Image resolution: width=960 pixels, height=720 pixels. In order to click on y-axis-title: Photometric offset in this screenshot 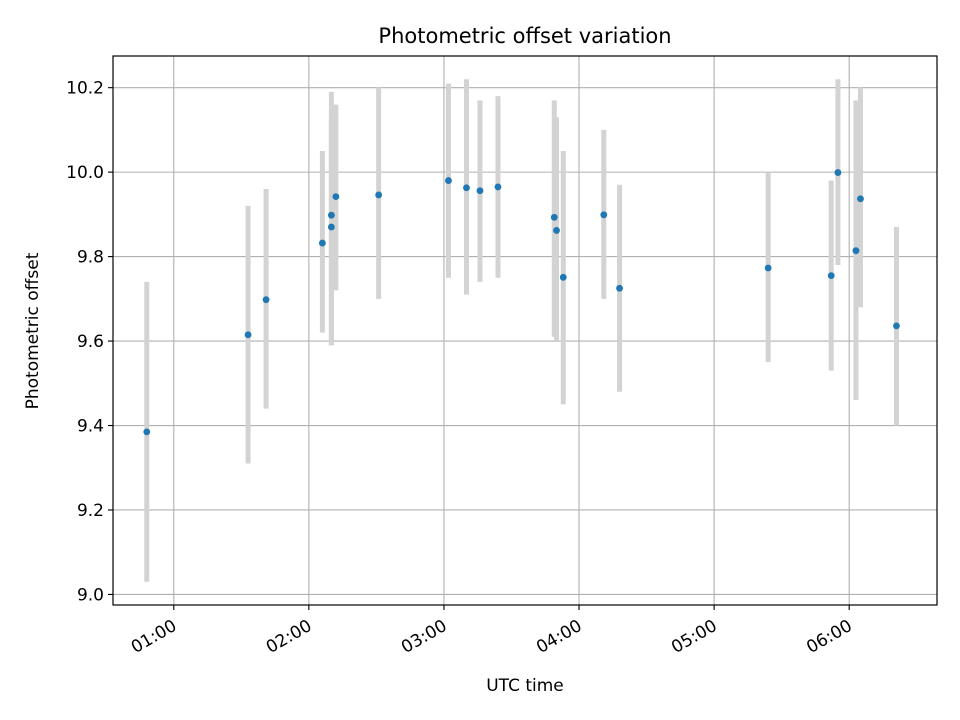, I will do `click(33, 330)`.